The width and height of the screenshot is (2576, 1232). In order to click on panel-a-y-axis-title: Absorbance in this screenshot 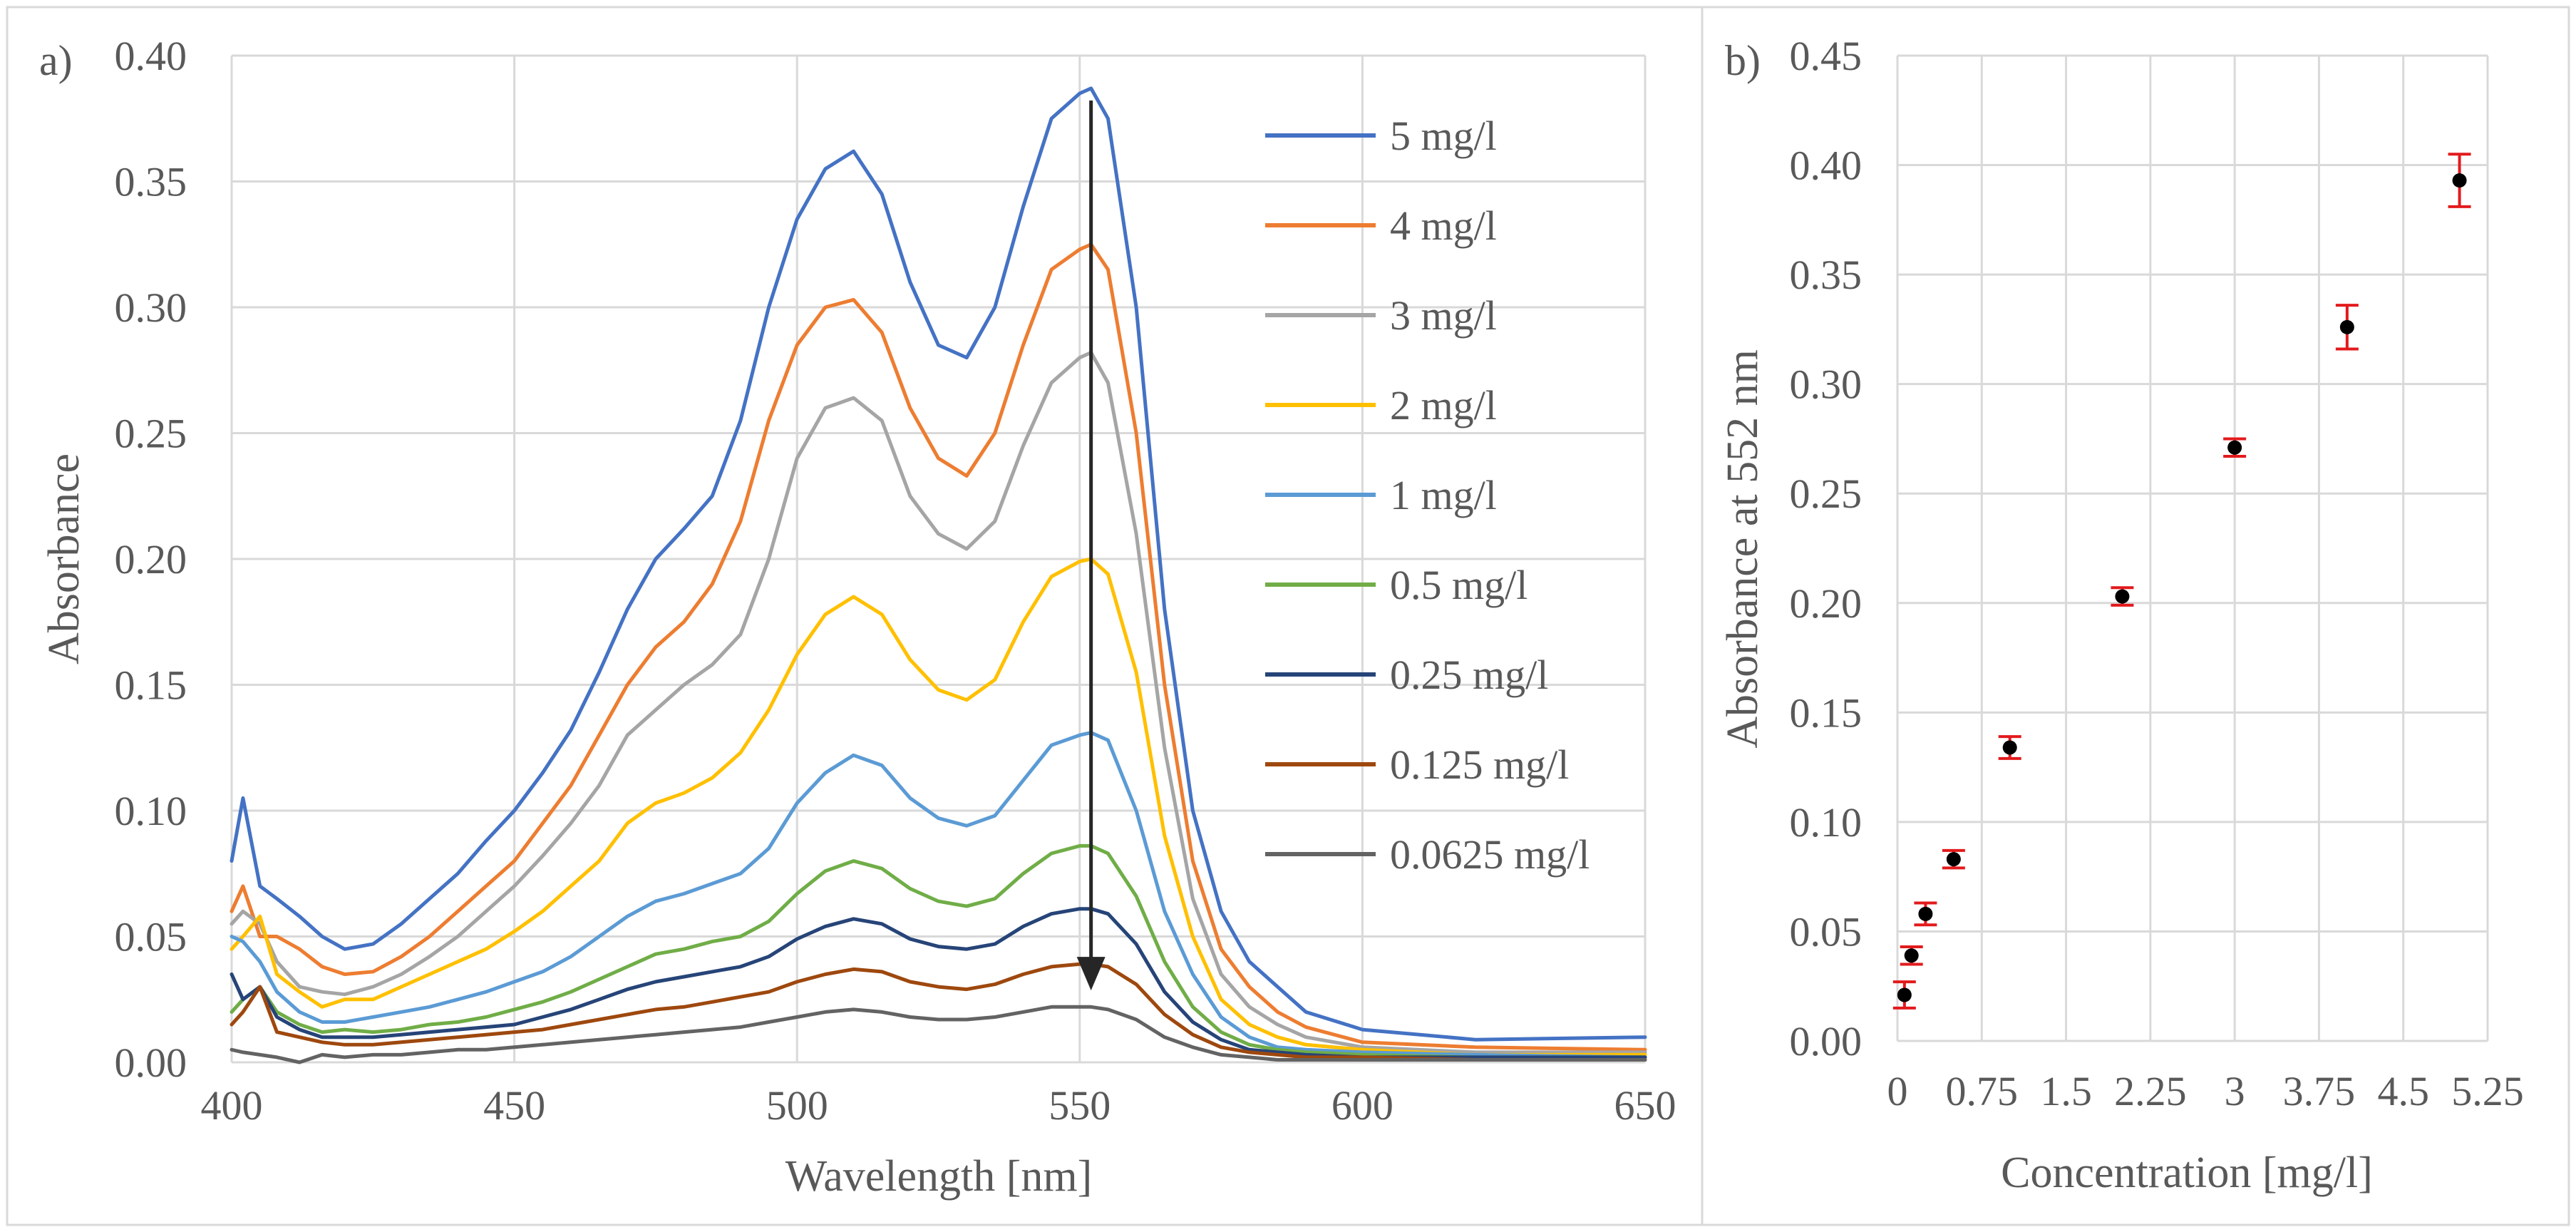, I will do `click(64, 558)`.